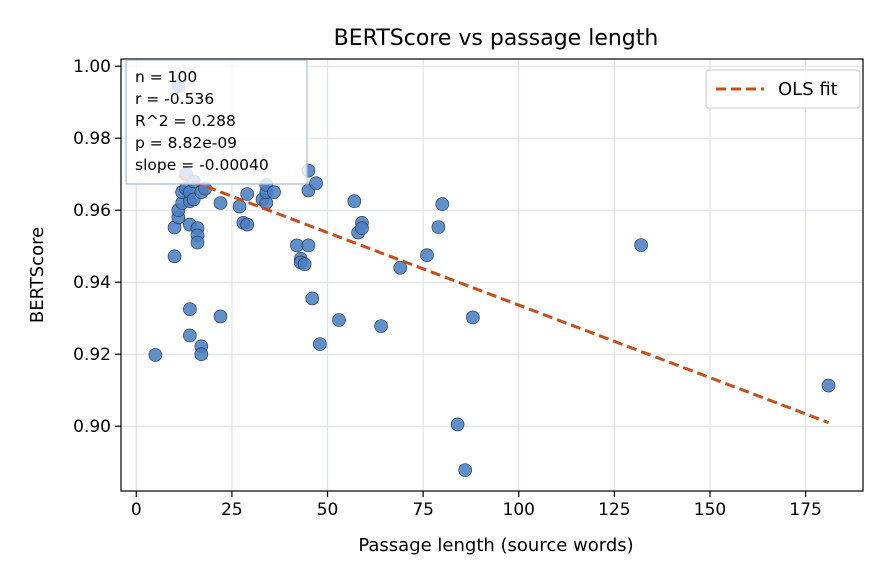 Image resolution: width=896 pixels, height=584 pixels. Describe the element at coordinates (423, 510) in the screenshot. I see `x-tick-label: 75` at that location.